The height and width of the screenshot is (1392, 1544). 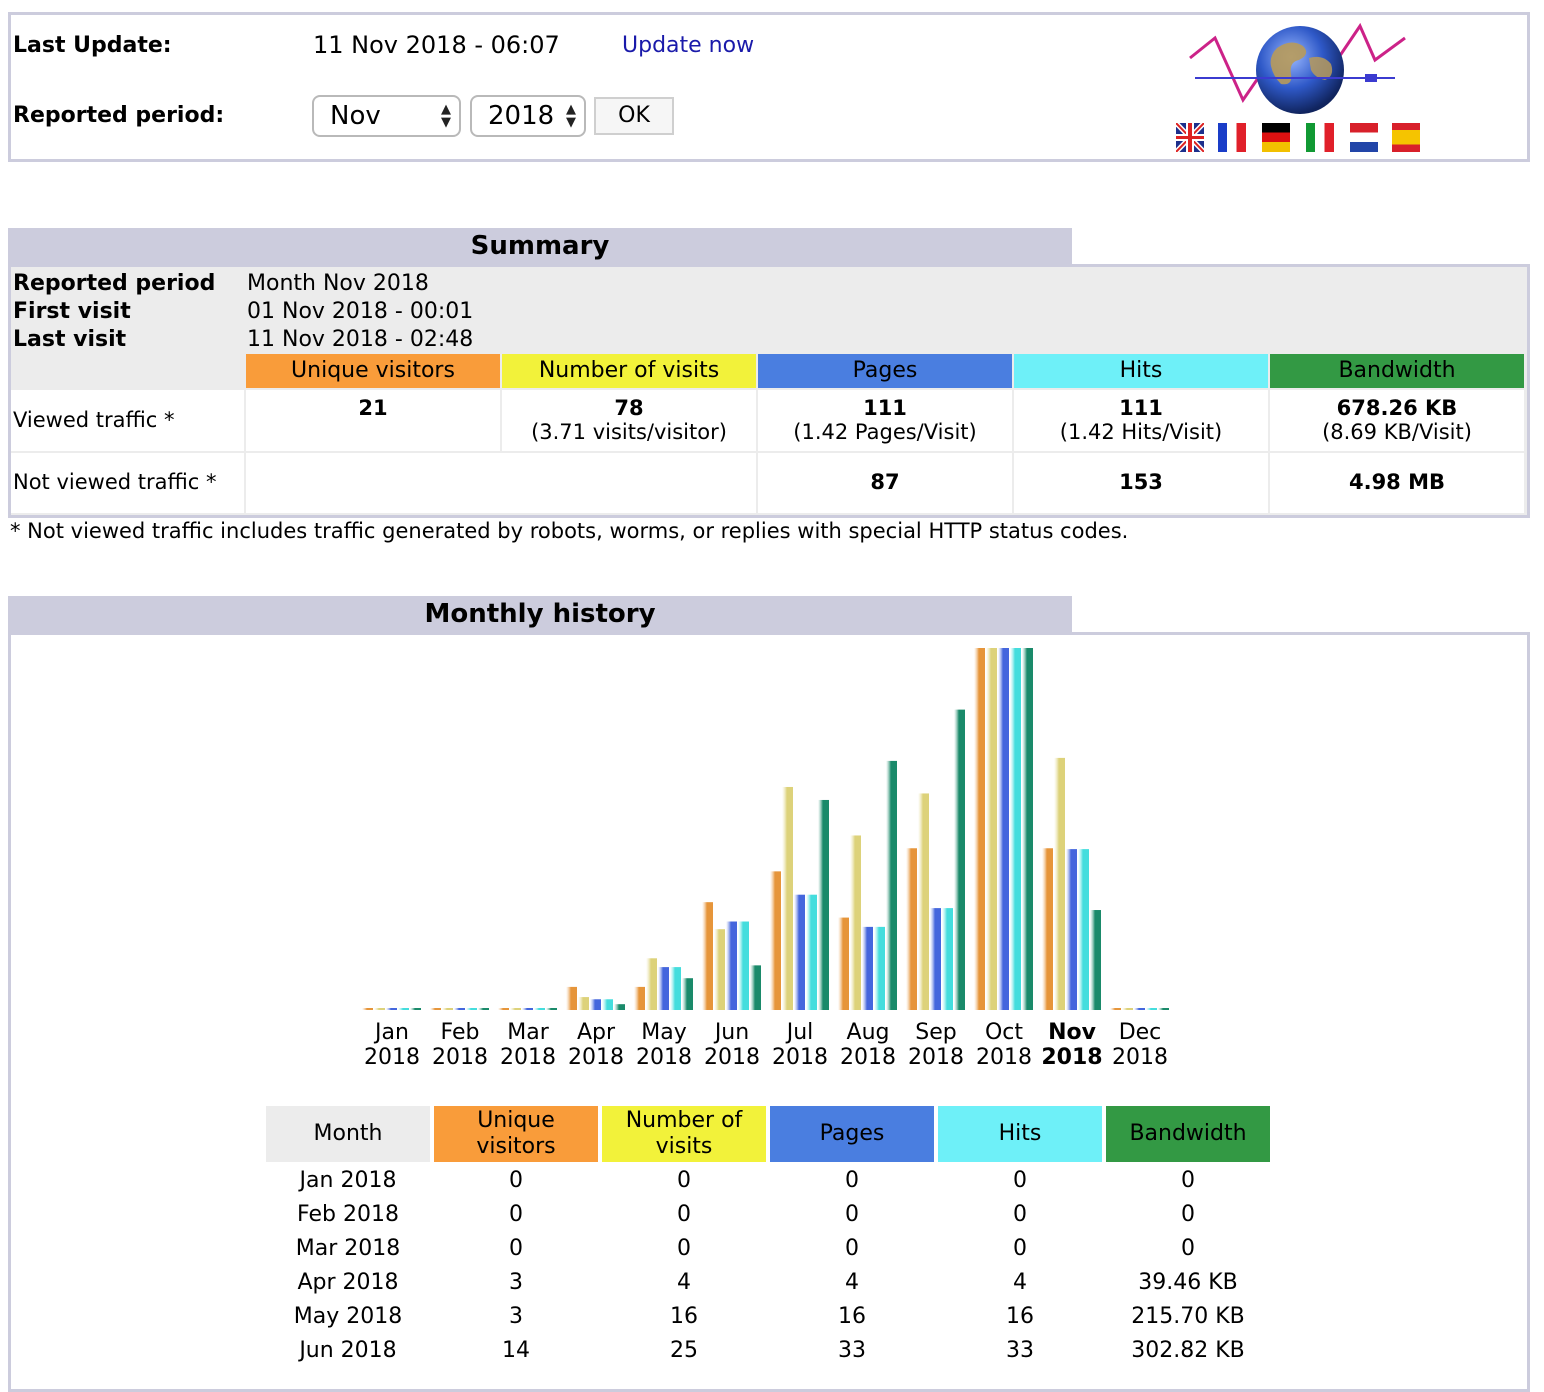 What do you see at coordinates (1276, 137) in the screenshot?
I see `germany-flag-icon` at bounding box center [1276, 137].